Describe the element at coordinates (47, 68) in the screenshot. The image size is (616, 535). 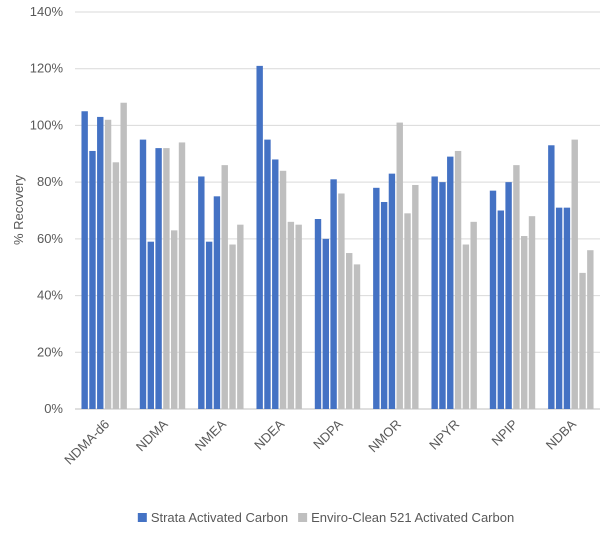
I see `y-tick-label: 120%` at that location.